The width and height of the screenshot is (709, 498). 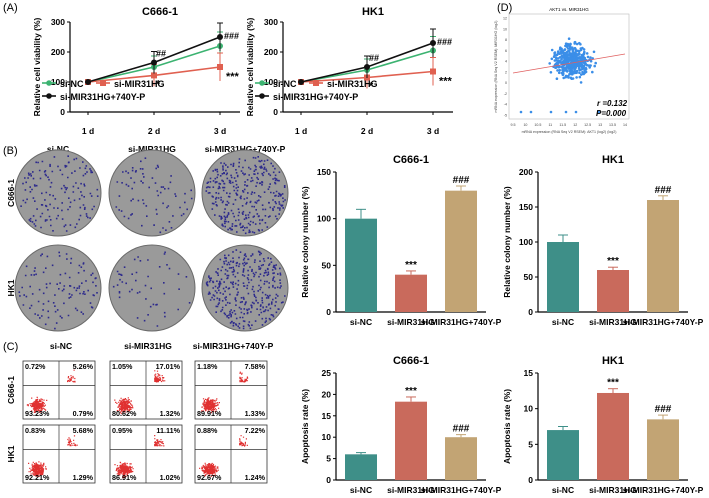 I want to click on y-tick-label: 150, so click(x=526, y=207).